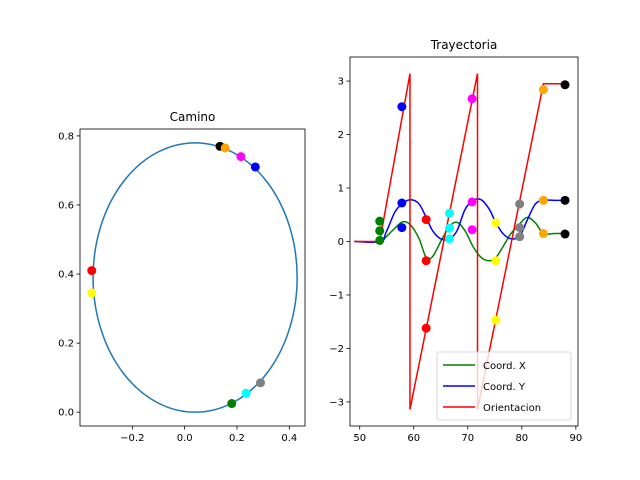  I want to click on y-tick-label: 1, so click(341, 189).